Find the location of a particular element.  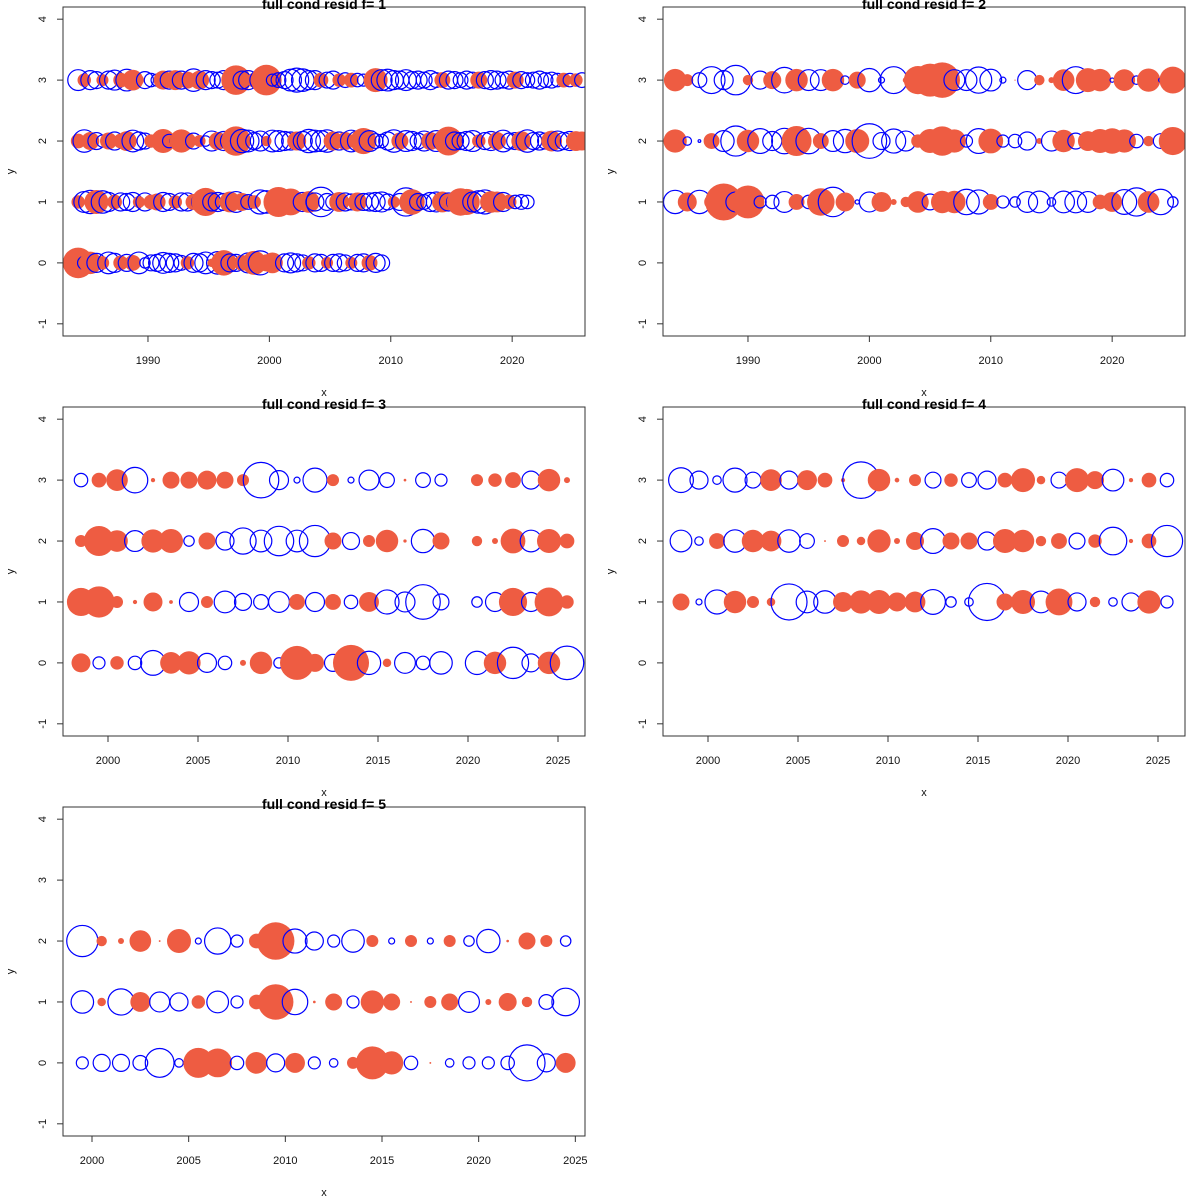

x-axis-label: x is located at coordinates (924, 393).